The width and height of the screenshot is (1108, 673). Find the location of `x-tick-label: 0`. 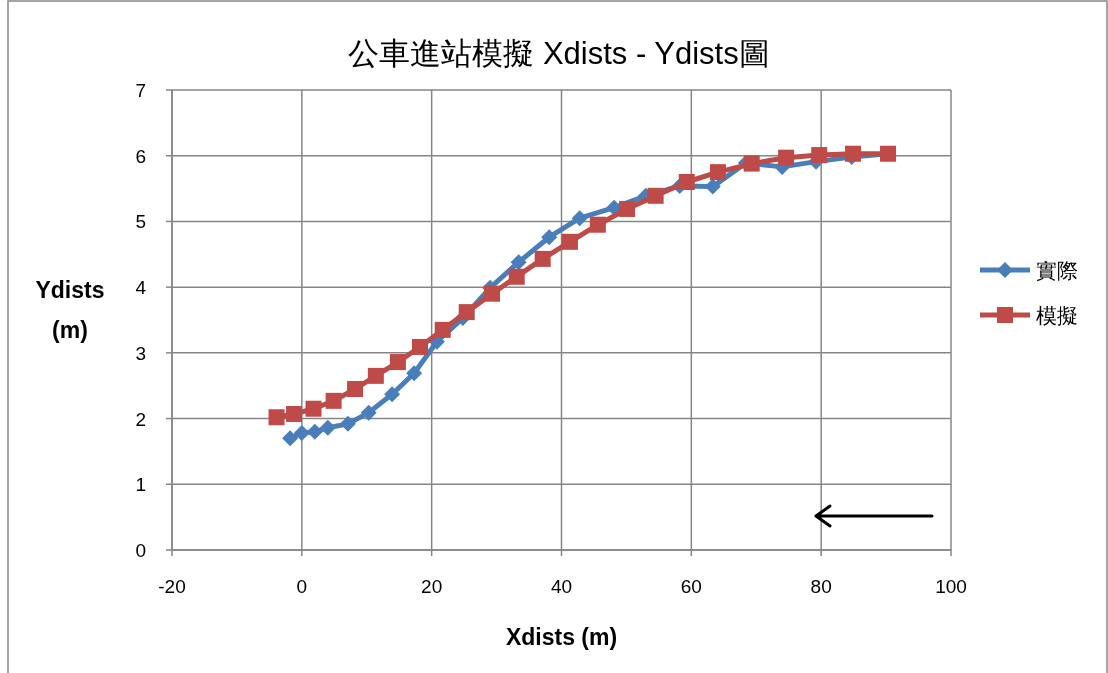

x-tick-label: 0 is located at coordinates (302, 586).